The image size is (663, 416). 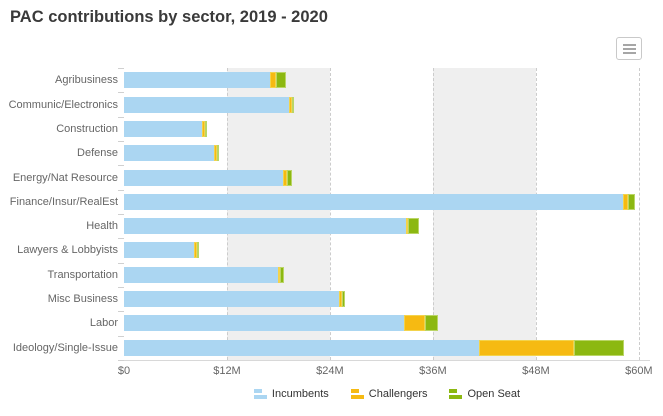 What do you see at coordinates (65, 348) in the screenshot?
I see `y-axis-category-label: Ideology/Single-Issue` at bounding box center [65, 348].